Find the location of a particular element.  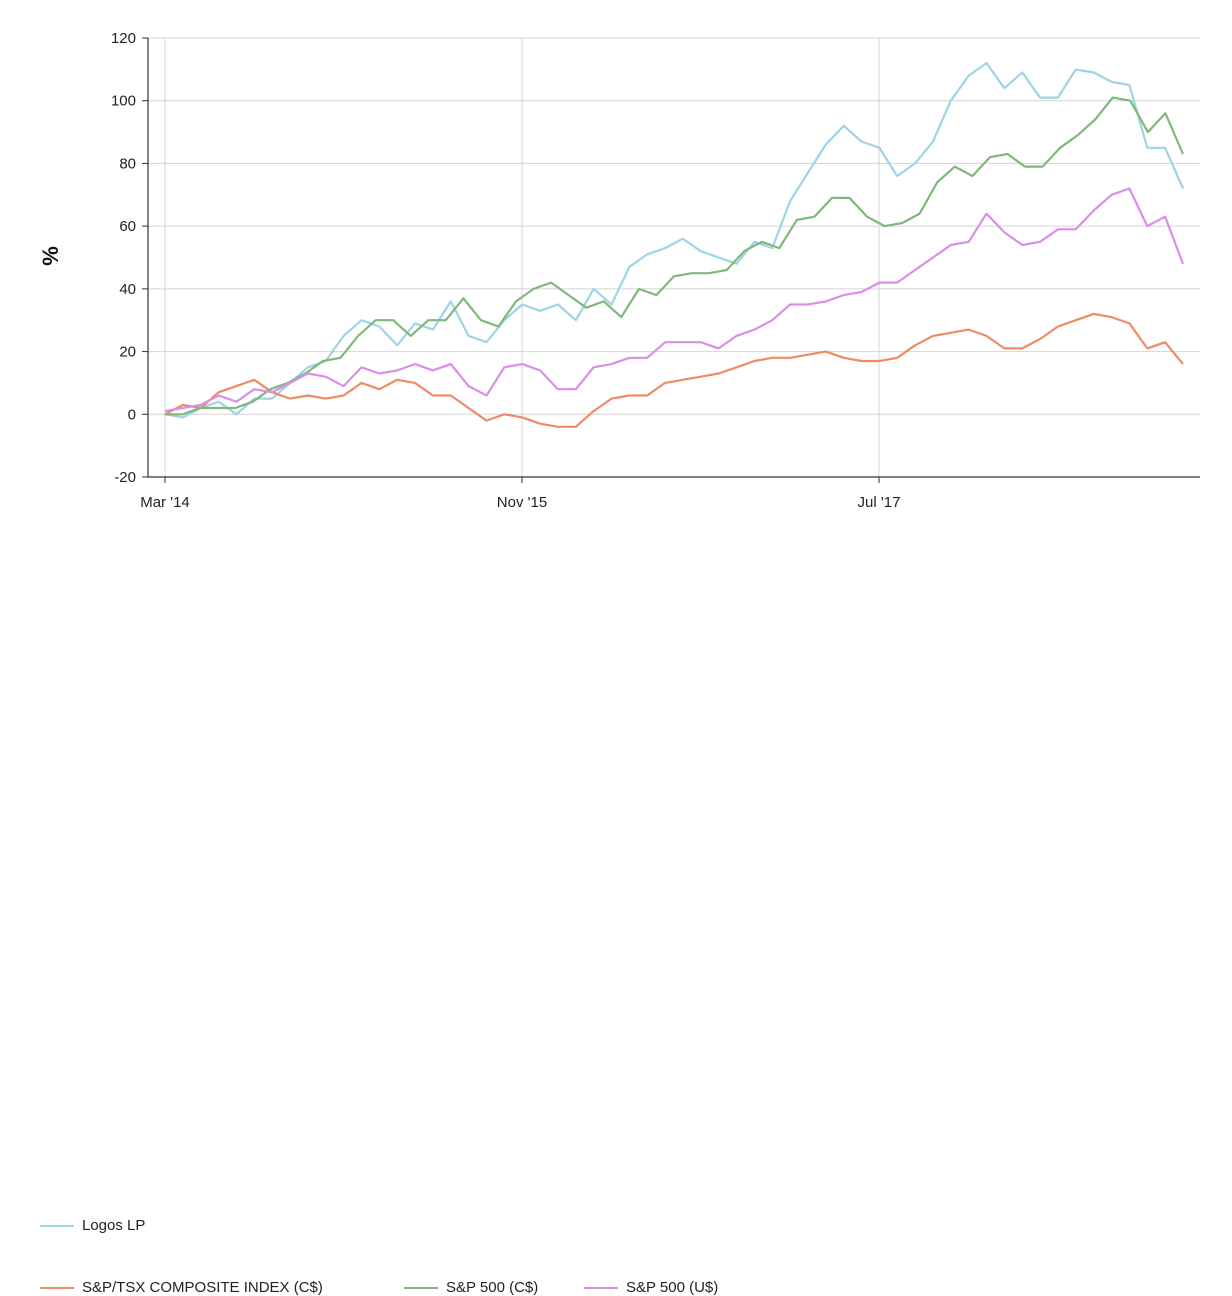

y-tick-label: 0 is located at coordinates (132, 414).